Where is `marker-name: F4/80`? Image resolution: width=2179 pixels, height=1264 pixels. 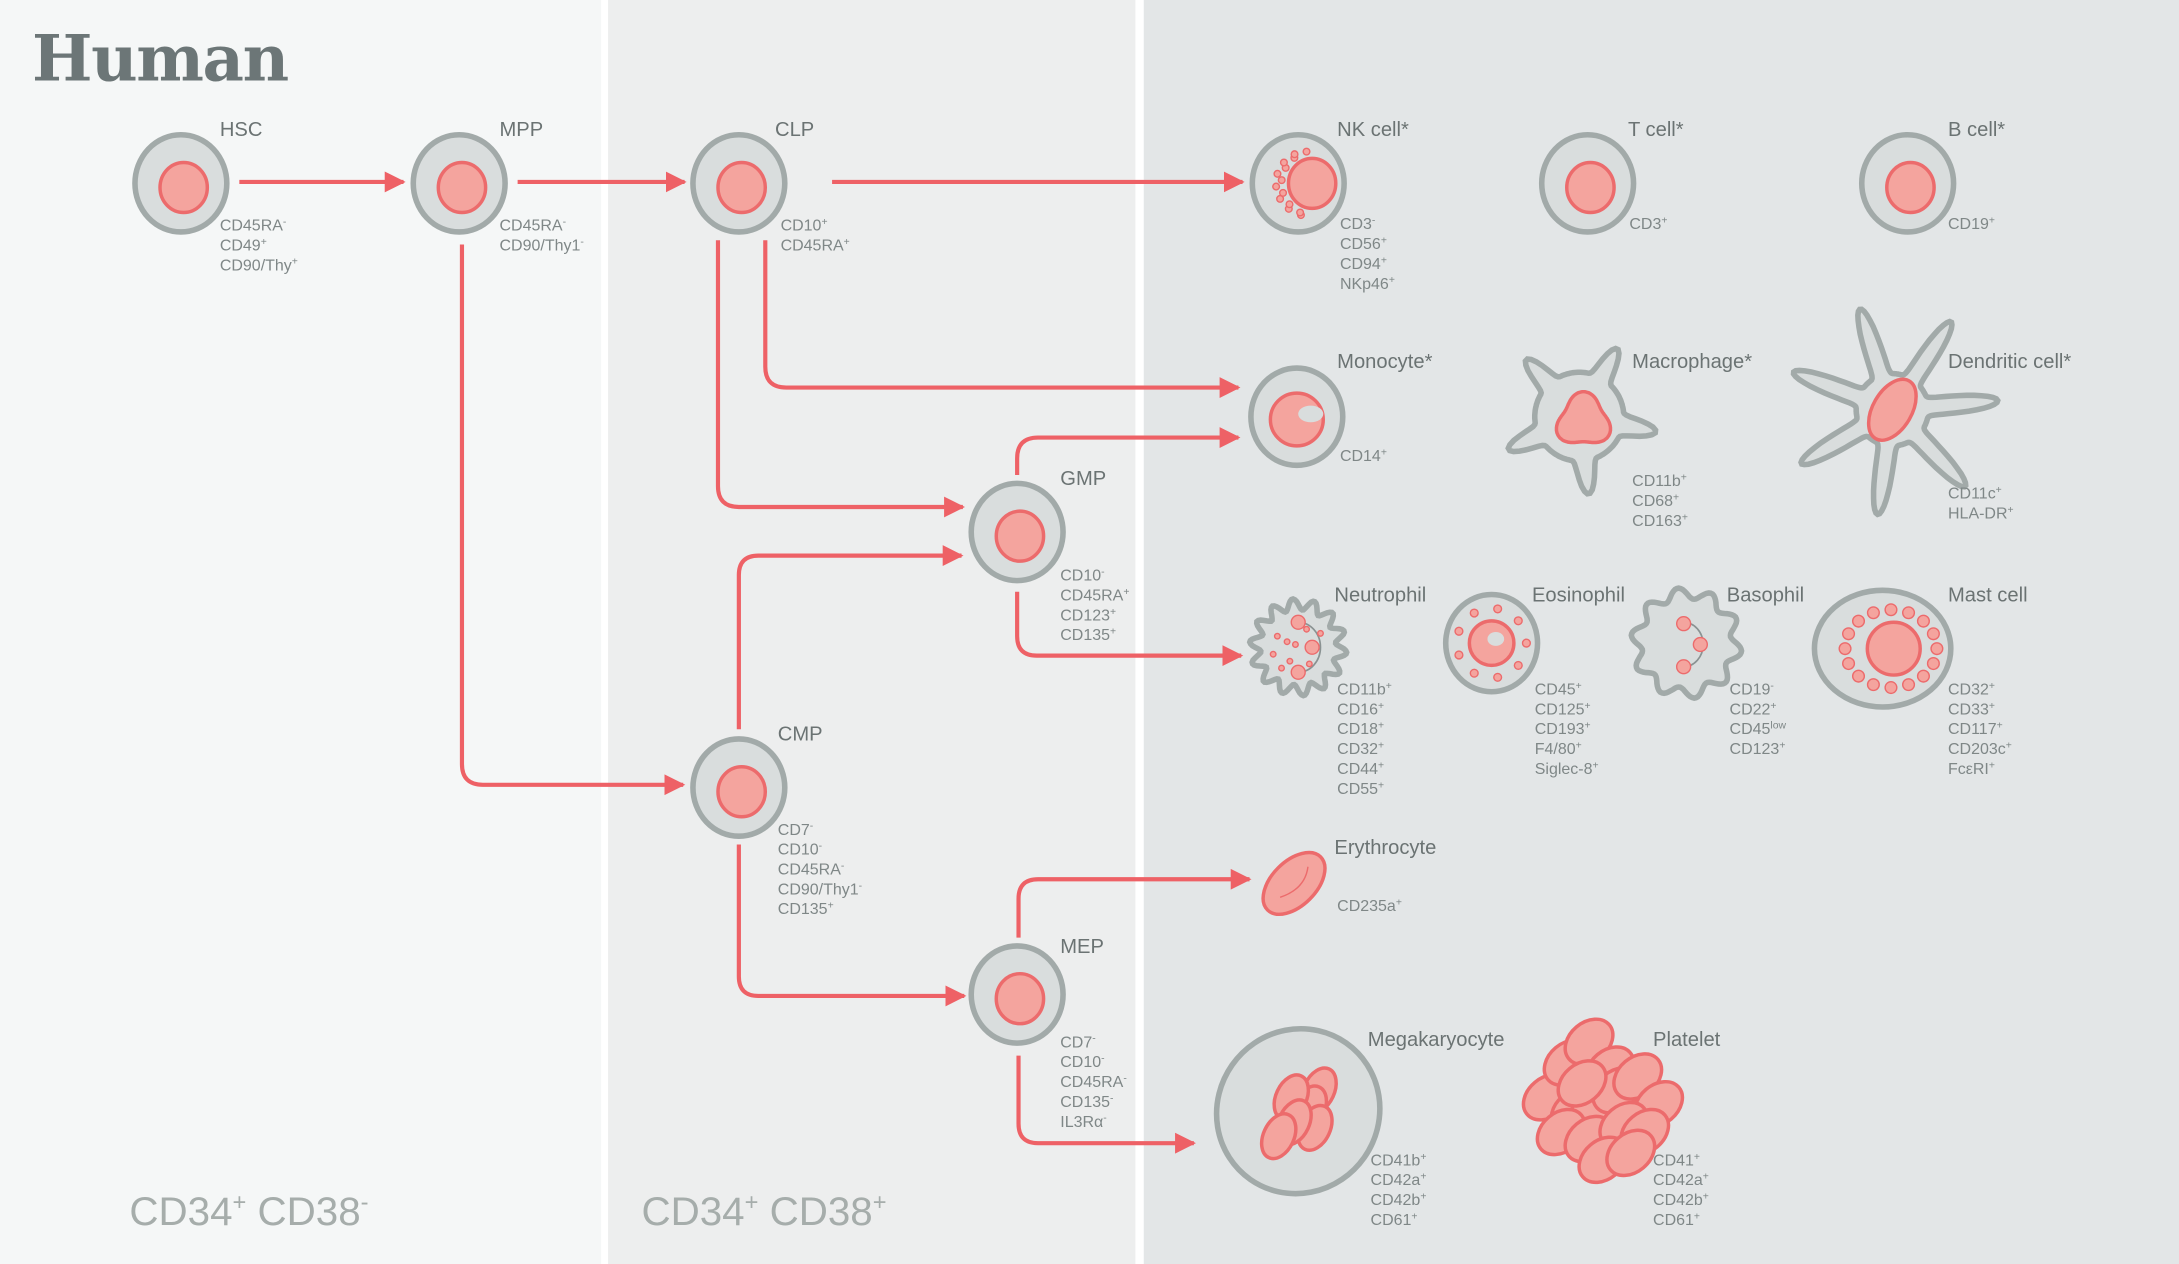 marker-name: F4/80 is located at coordinates (1555, 749).